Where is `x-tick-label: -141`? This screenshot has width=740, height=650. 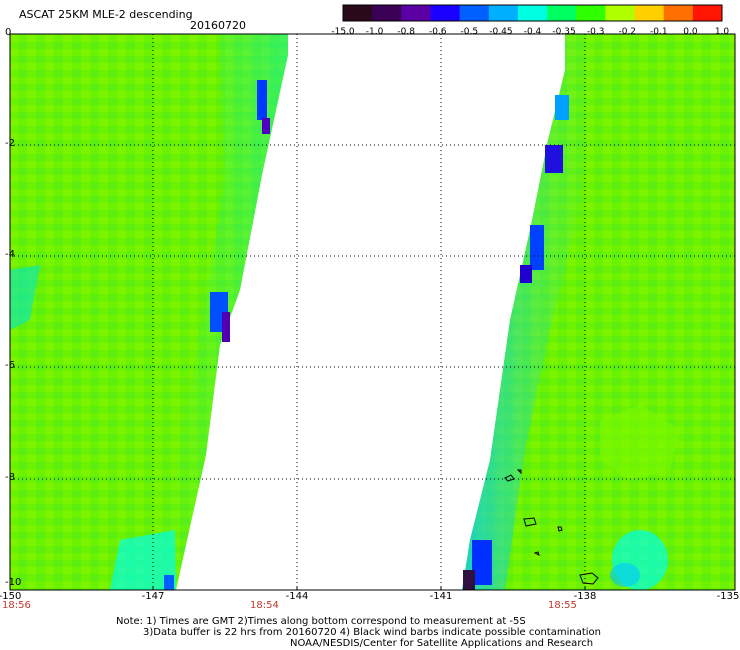 x-tick-label: -141 is located at coordinates (441, 596).